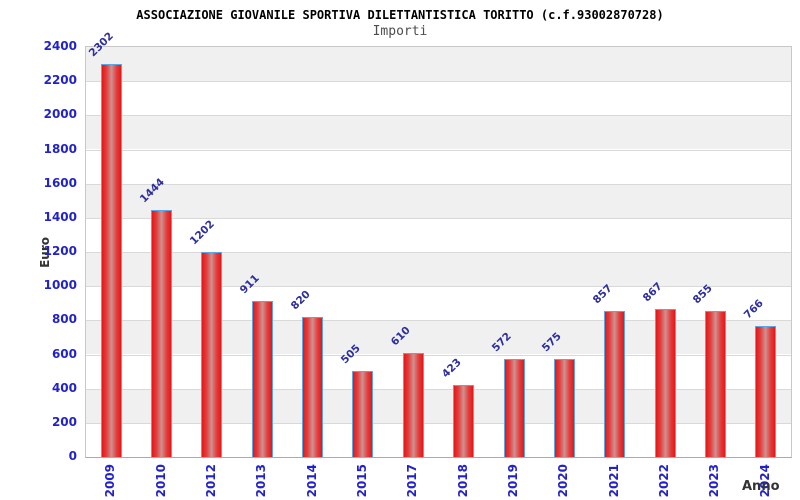  What do you see at coordinates (714, 481) in the screenshot?
I see `x-tick-label: 2023` at bounding box center [714, 481].